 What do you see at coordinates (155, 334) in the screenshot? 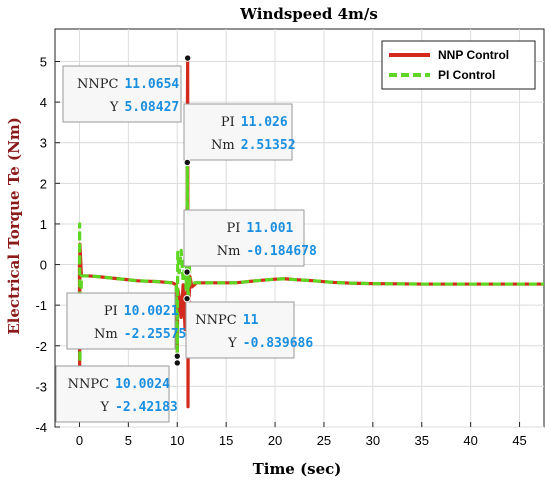
I see `datatip-value: -2.25575` at bounding box center [155, 334].